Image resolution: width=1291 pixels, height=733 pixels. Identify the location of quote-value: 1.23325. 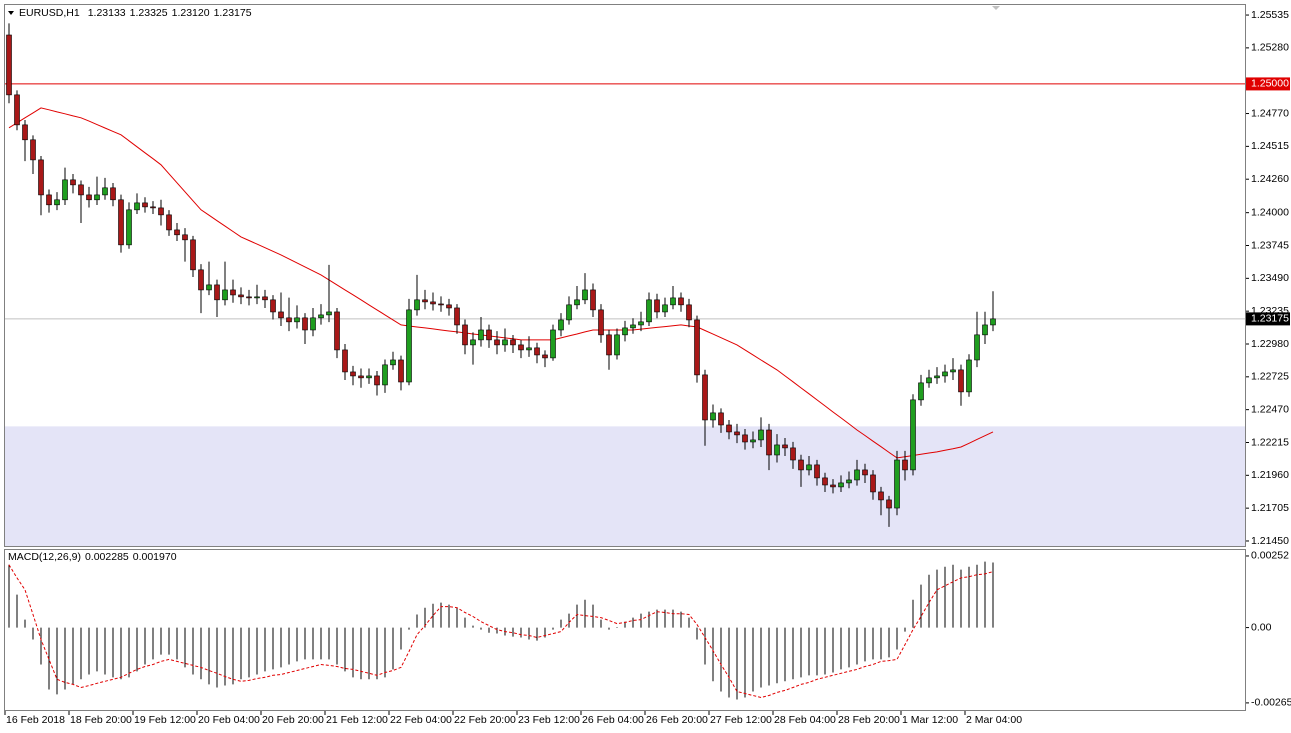
(149, 13).